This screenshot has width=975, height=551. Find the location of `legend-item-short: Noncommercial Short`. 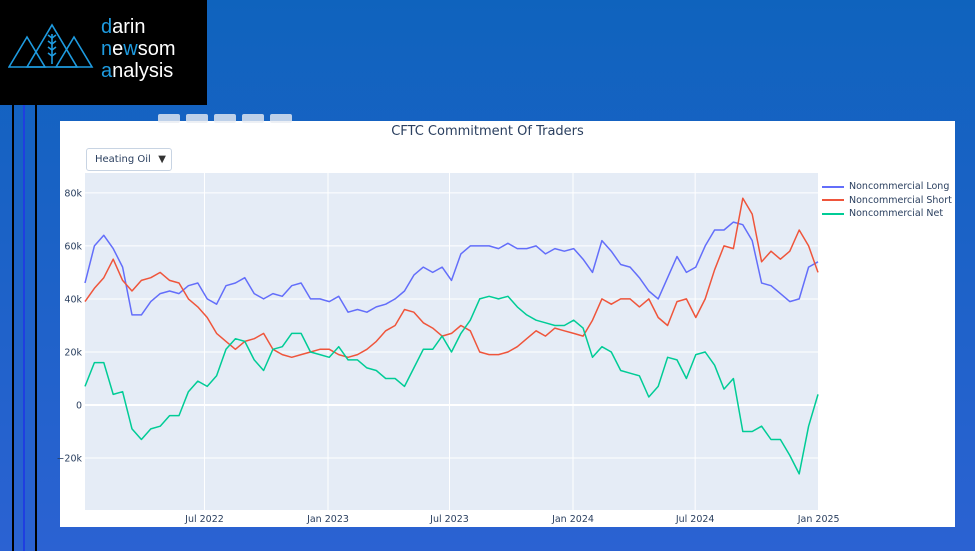

legend-item-short: Noncommercial Short is located at coordinates (887, 201).